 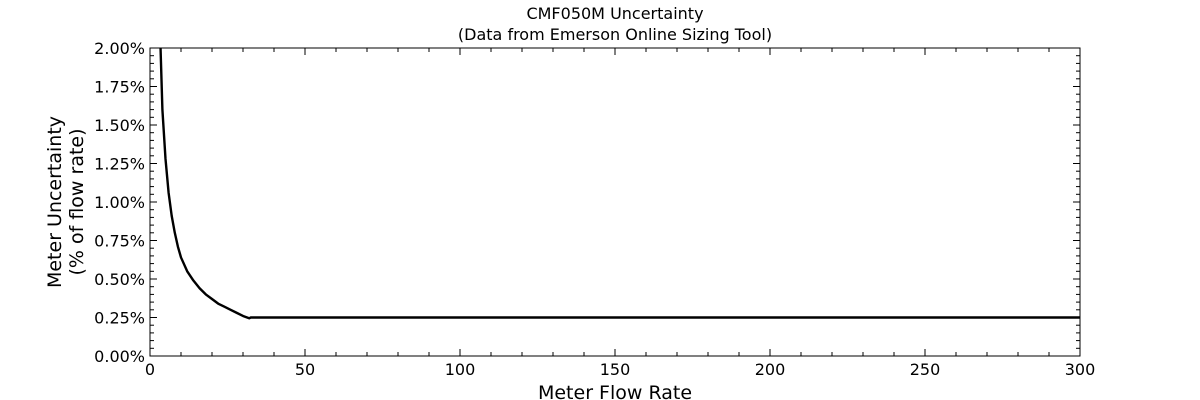 What do you see at coordinates (1080, 369) in the screenshot?
I see `x-tick-label: 300` at bounding box center [1080, 369].